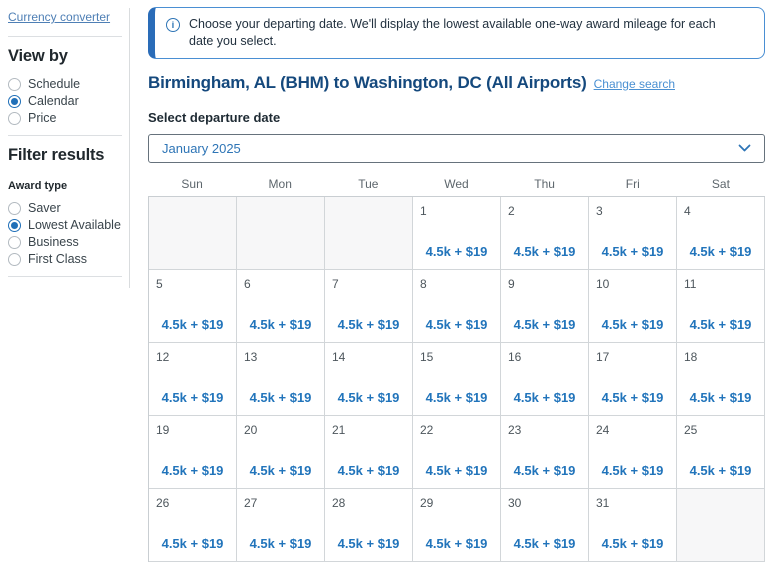  What do you see at coordinates (721, 233) in the screenshot?
I see `calendar-cell-day-4: 4 4.5k + $19` at bounding box center [721, 233].